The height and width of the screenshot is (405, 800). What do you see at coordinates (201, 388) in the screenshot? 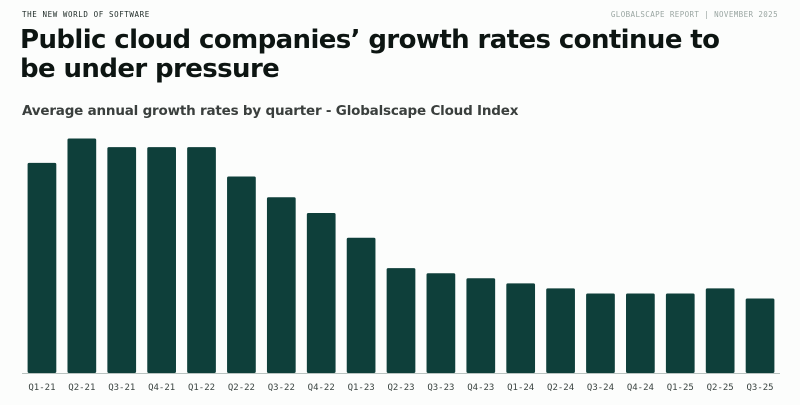
I see `x-tick-label: Q1-22` at bounding box center [201, 388].